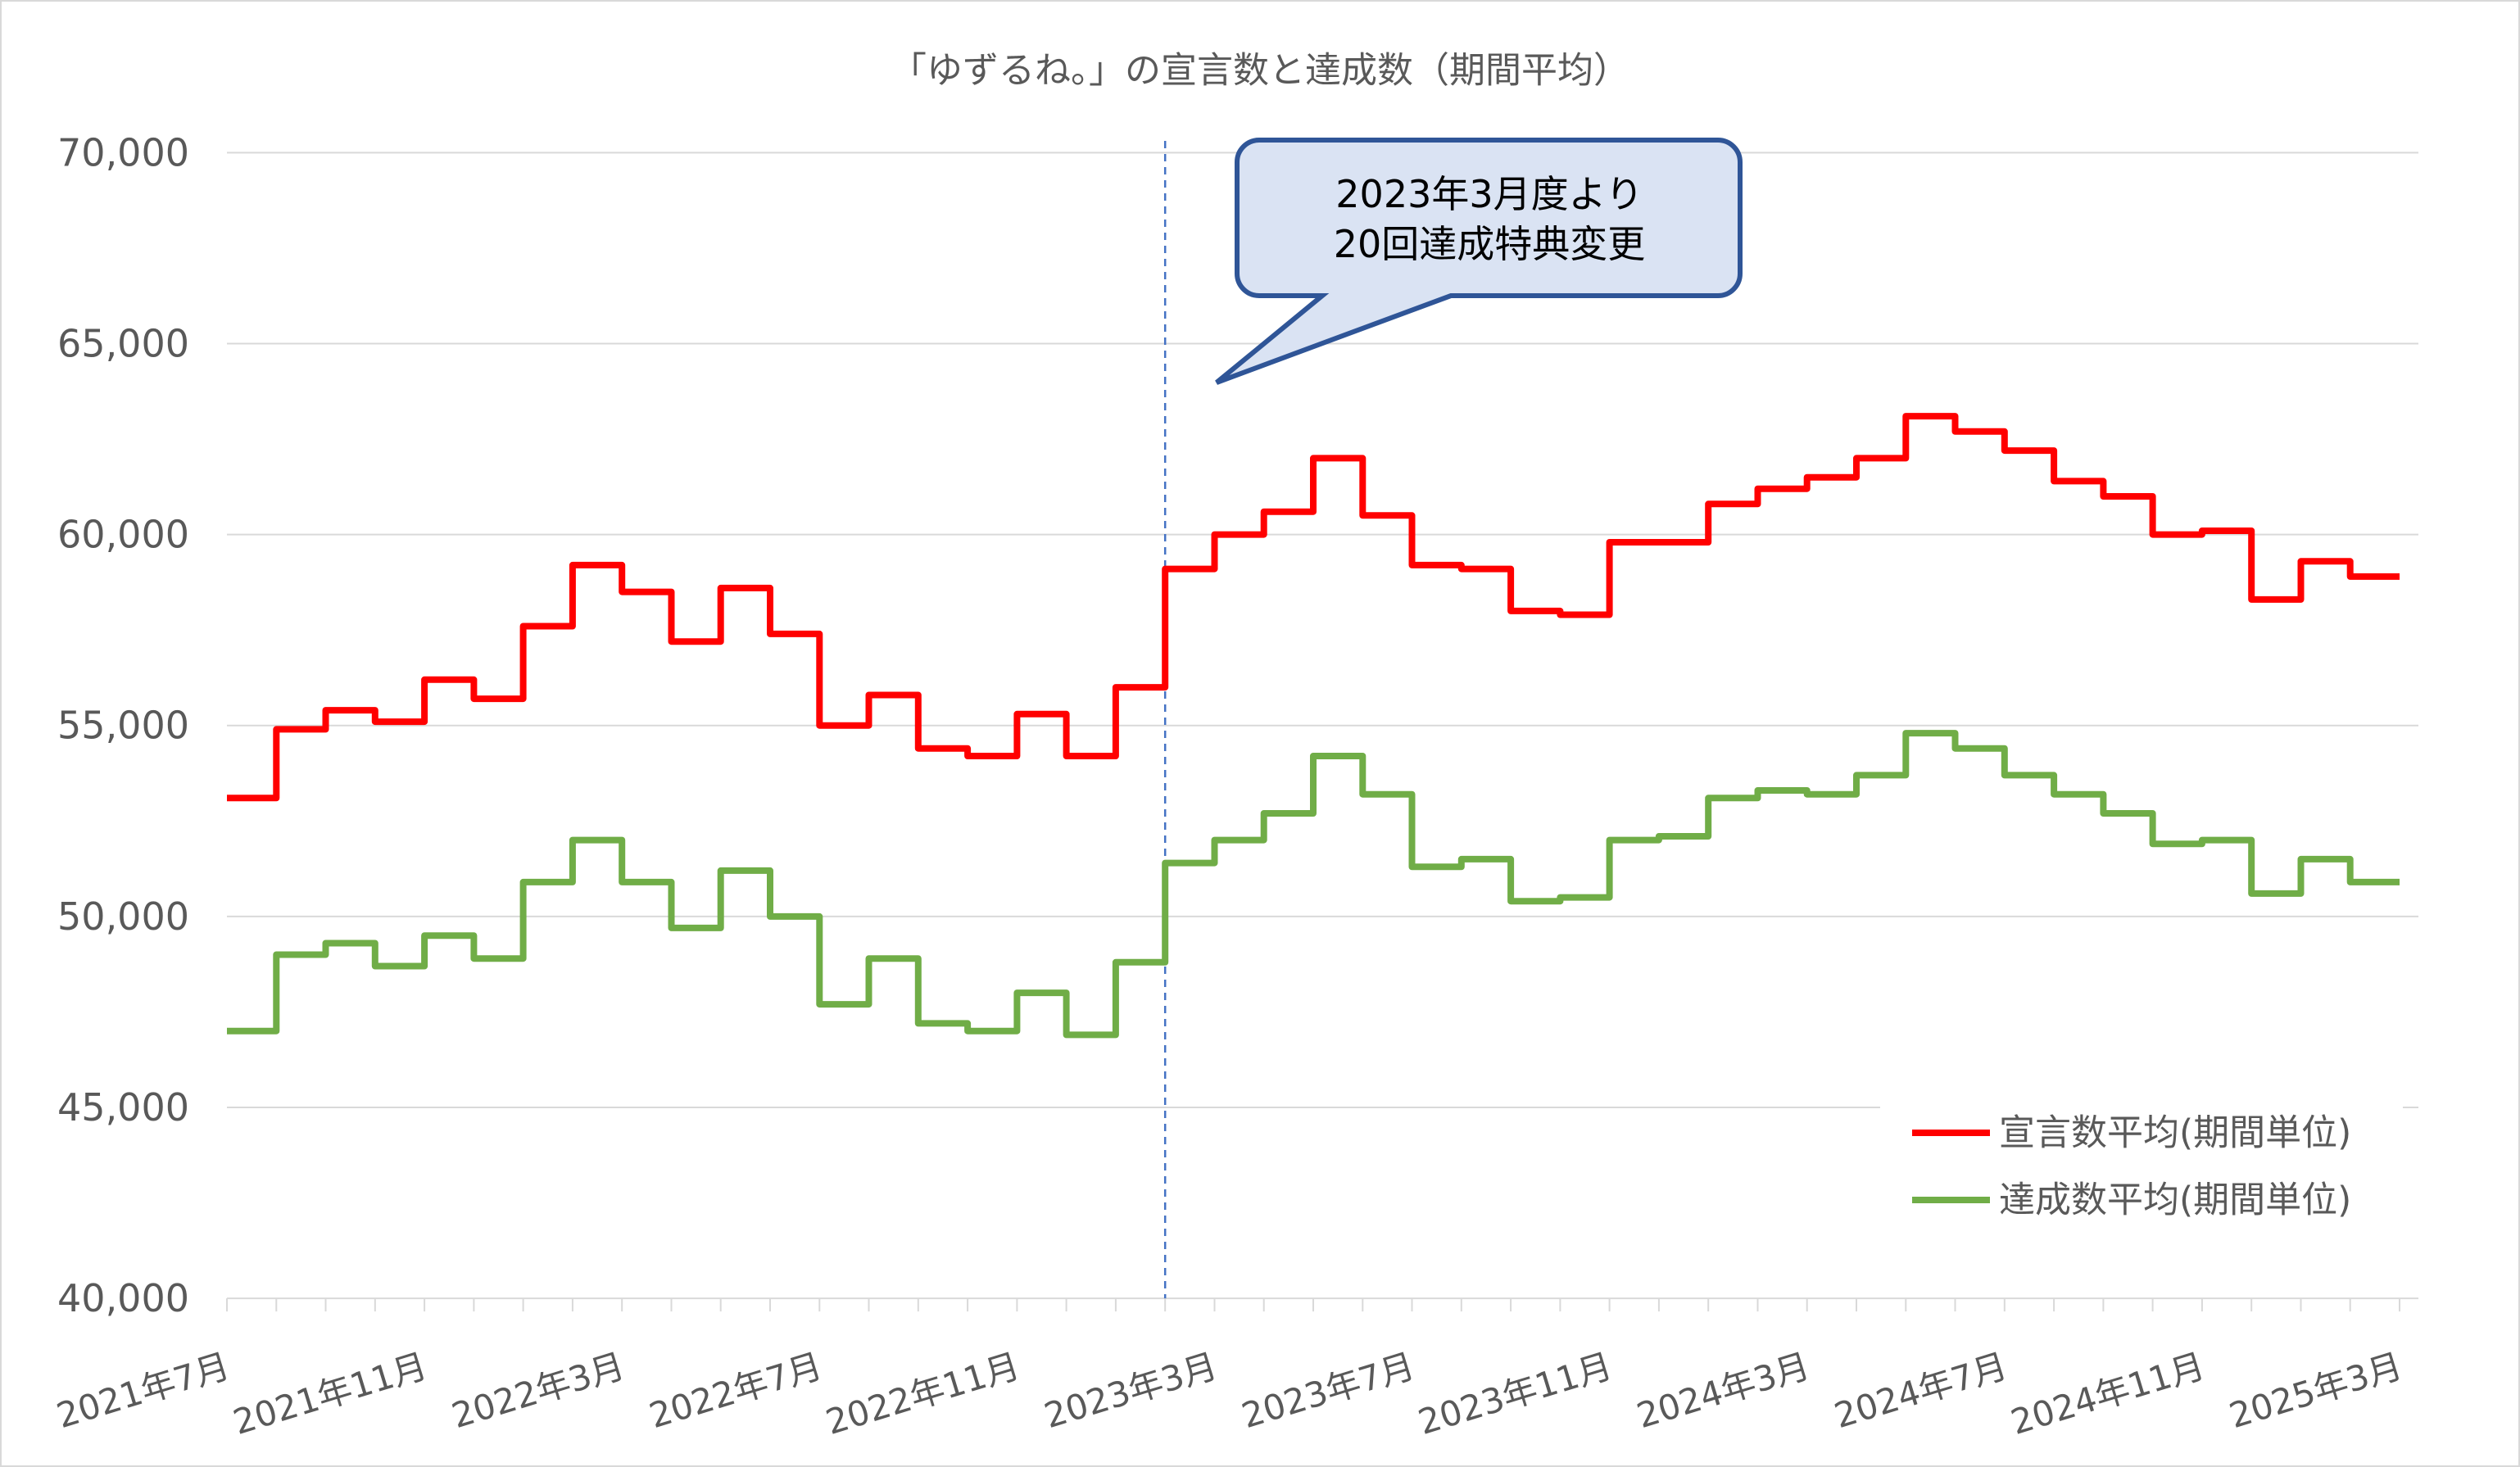 The image size is (2520, 1467). Describe the element at coordinates (2175, 1200) in the screenshot. I see `legend-label-achievements: 達成数平均(期間単位)` at that location.